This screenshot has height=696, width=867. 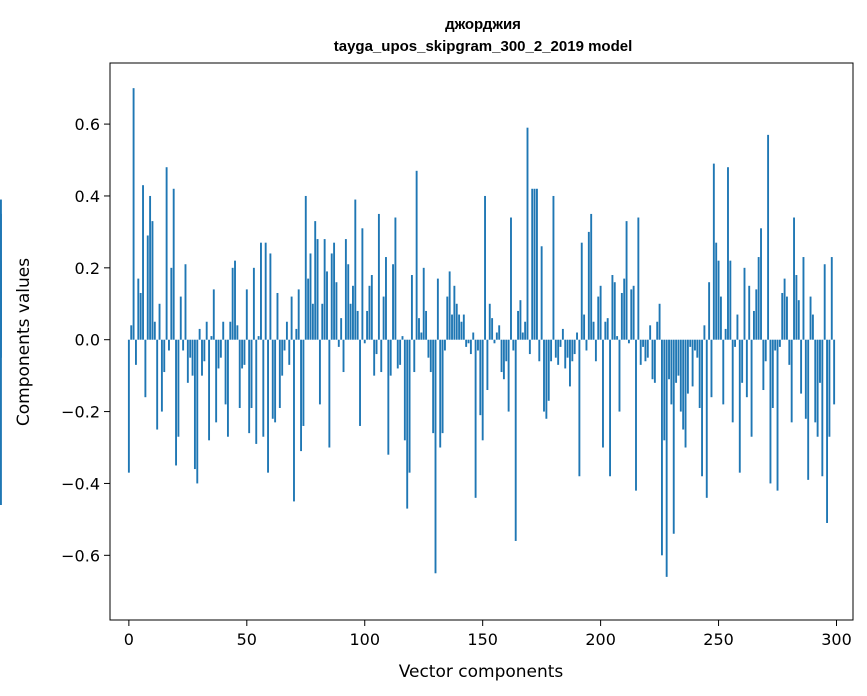 What do you see at coordinates (1, 422) in the screenshot?
I see `bar-undefined` at bounding box center [1, 422].